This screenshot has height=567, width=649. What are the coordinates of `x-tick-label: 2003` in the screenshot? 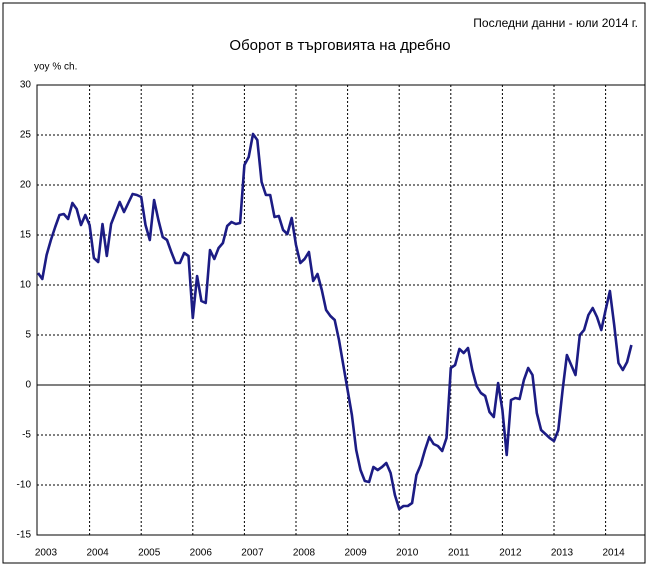 It's located at (46, 553).